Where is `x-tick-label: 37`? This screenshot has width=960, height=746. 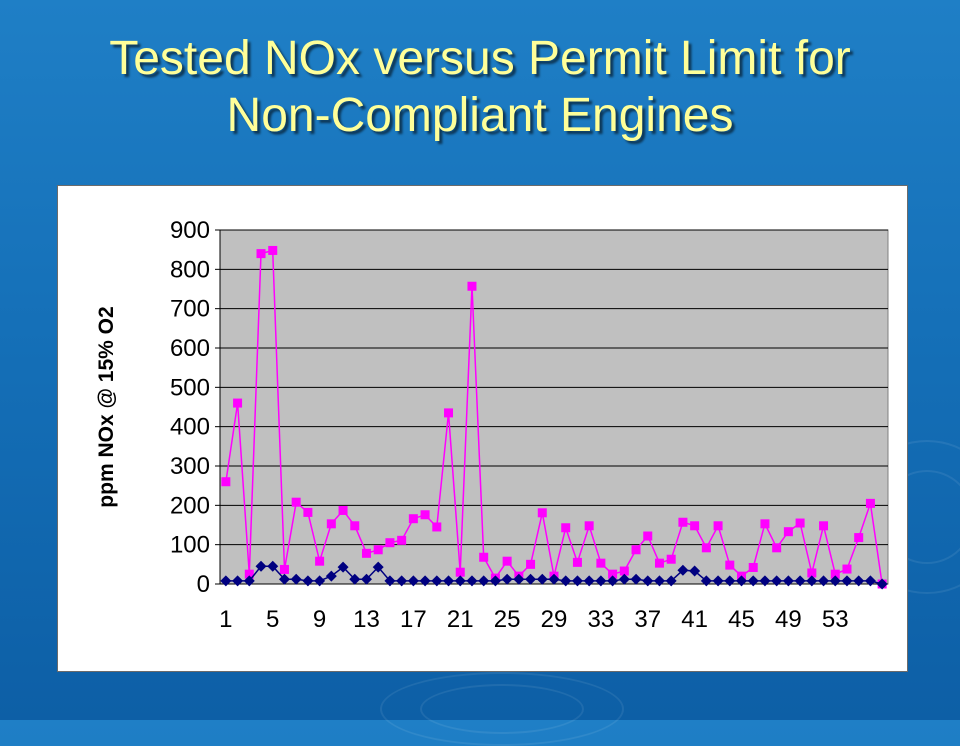
x-tick-label: 37 is located at coordinates (647, 619).